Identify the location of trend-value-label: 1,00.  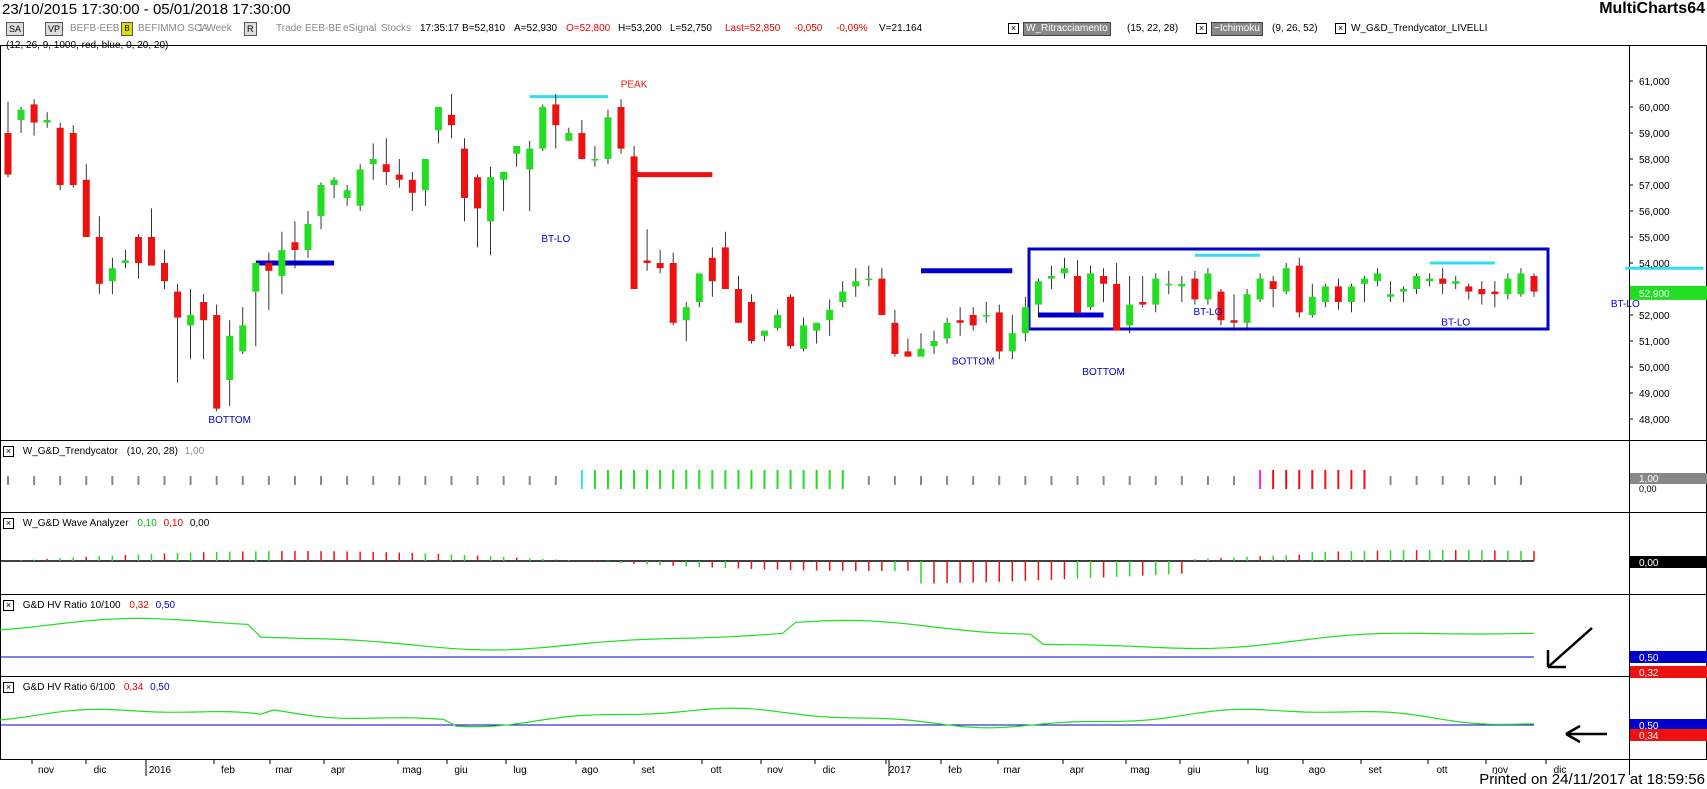
(1649, 479).